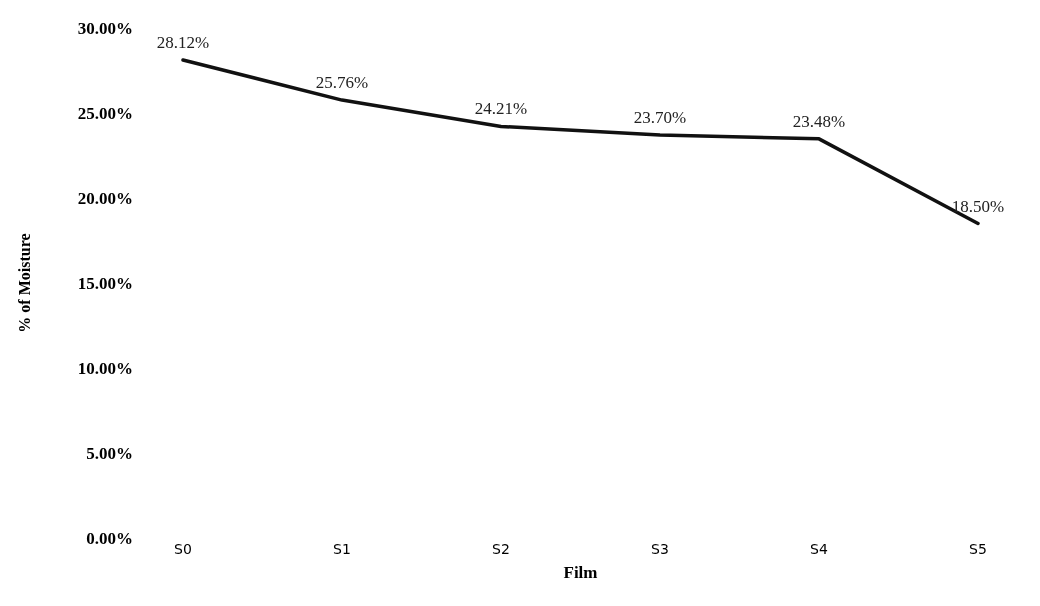  I want to click on x-tick-label: S5, so click(978, 549).